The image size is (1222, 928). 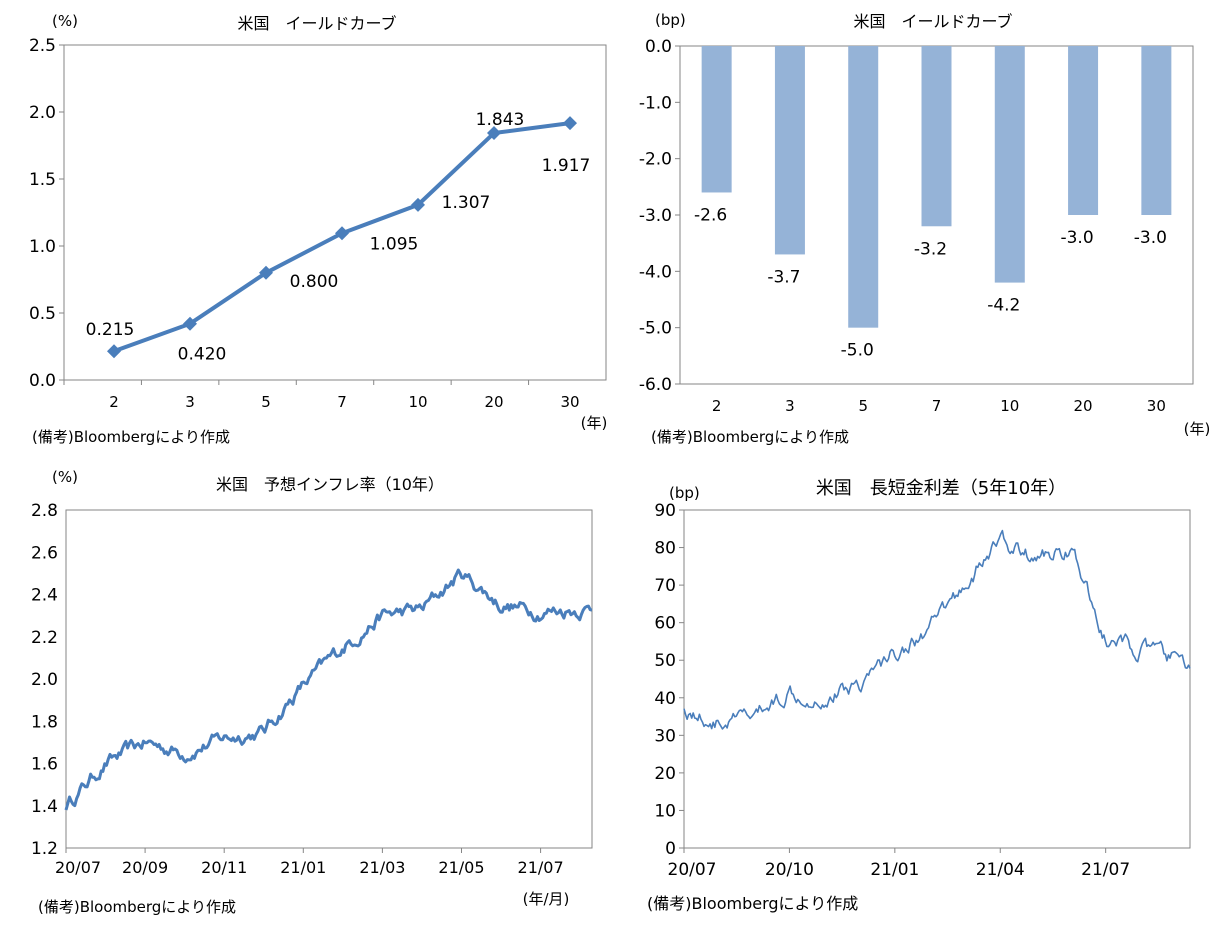 What do you see at coordinates (314, 282) in the screenshot?
I see `data-label: 0.800` at bounding box center [314, 282].